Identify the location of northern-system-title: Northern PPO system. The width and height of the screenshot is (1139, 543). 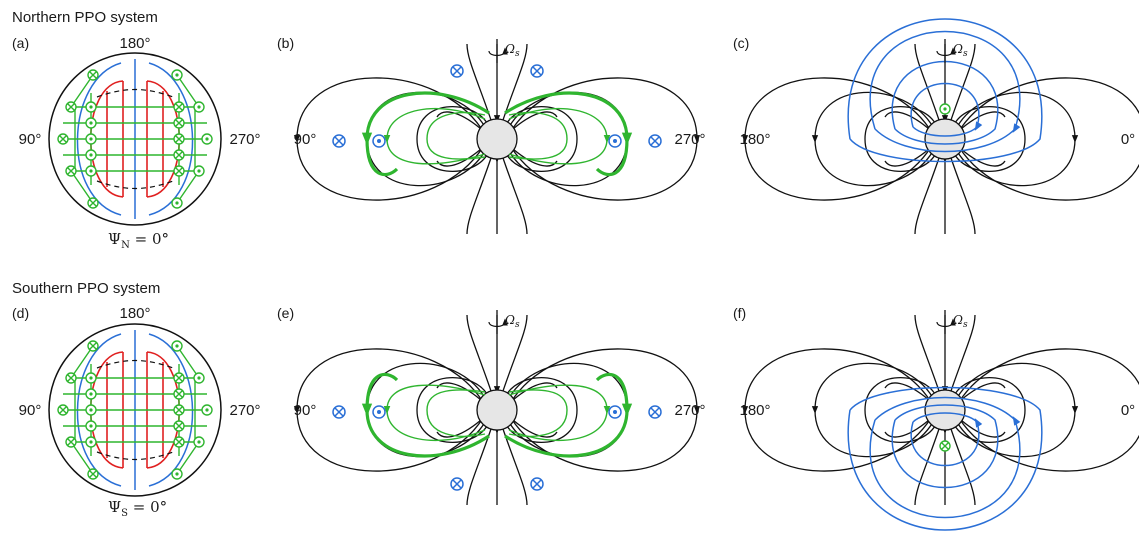
(85, 17).